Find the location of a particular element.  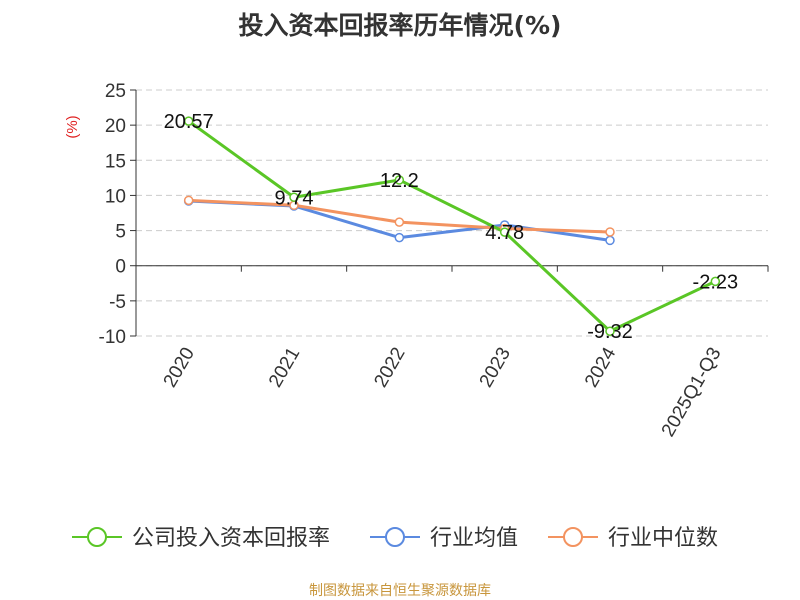

x-tick-label: 2020 is located at coordinates (179, 367).